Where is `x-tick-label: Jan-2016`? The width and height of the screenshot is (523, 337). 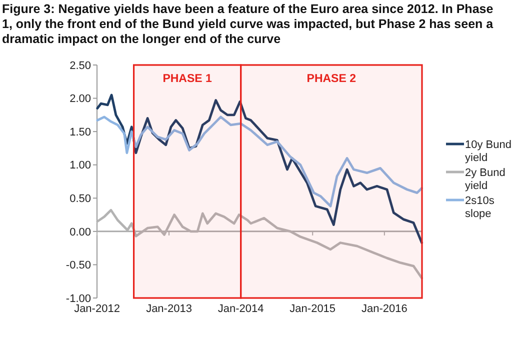
x-tick-label: Jan-2016 is located at coordinates (384, 309).